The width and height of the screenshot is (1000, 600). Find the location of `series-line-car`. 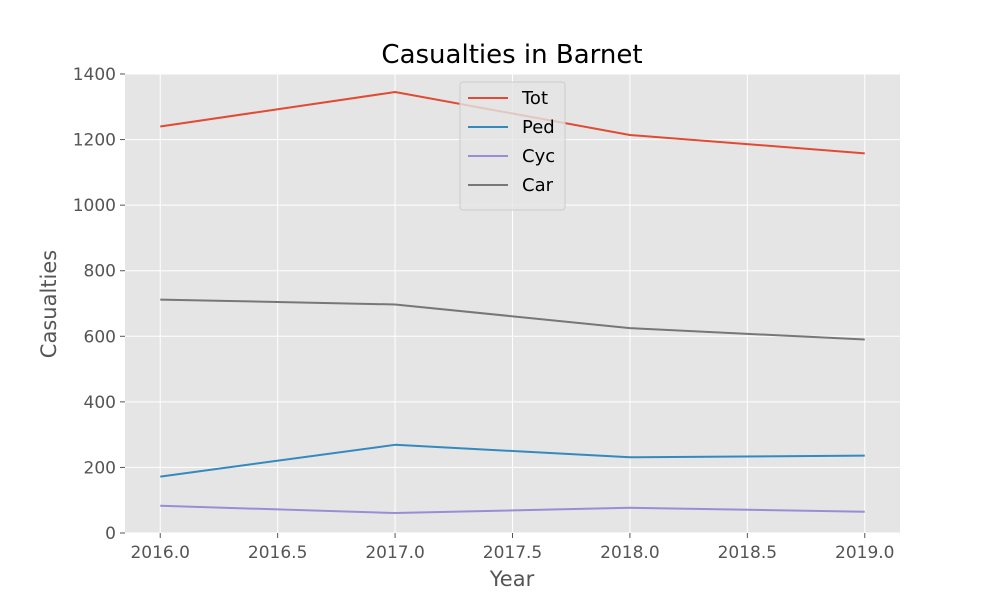

series-line-car is located at coordinates (512, 319).